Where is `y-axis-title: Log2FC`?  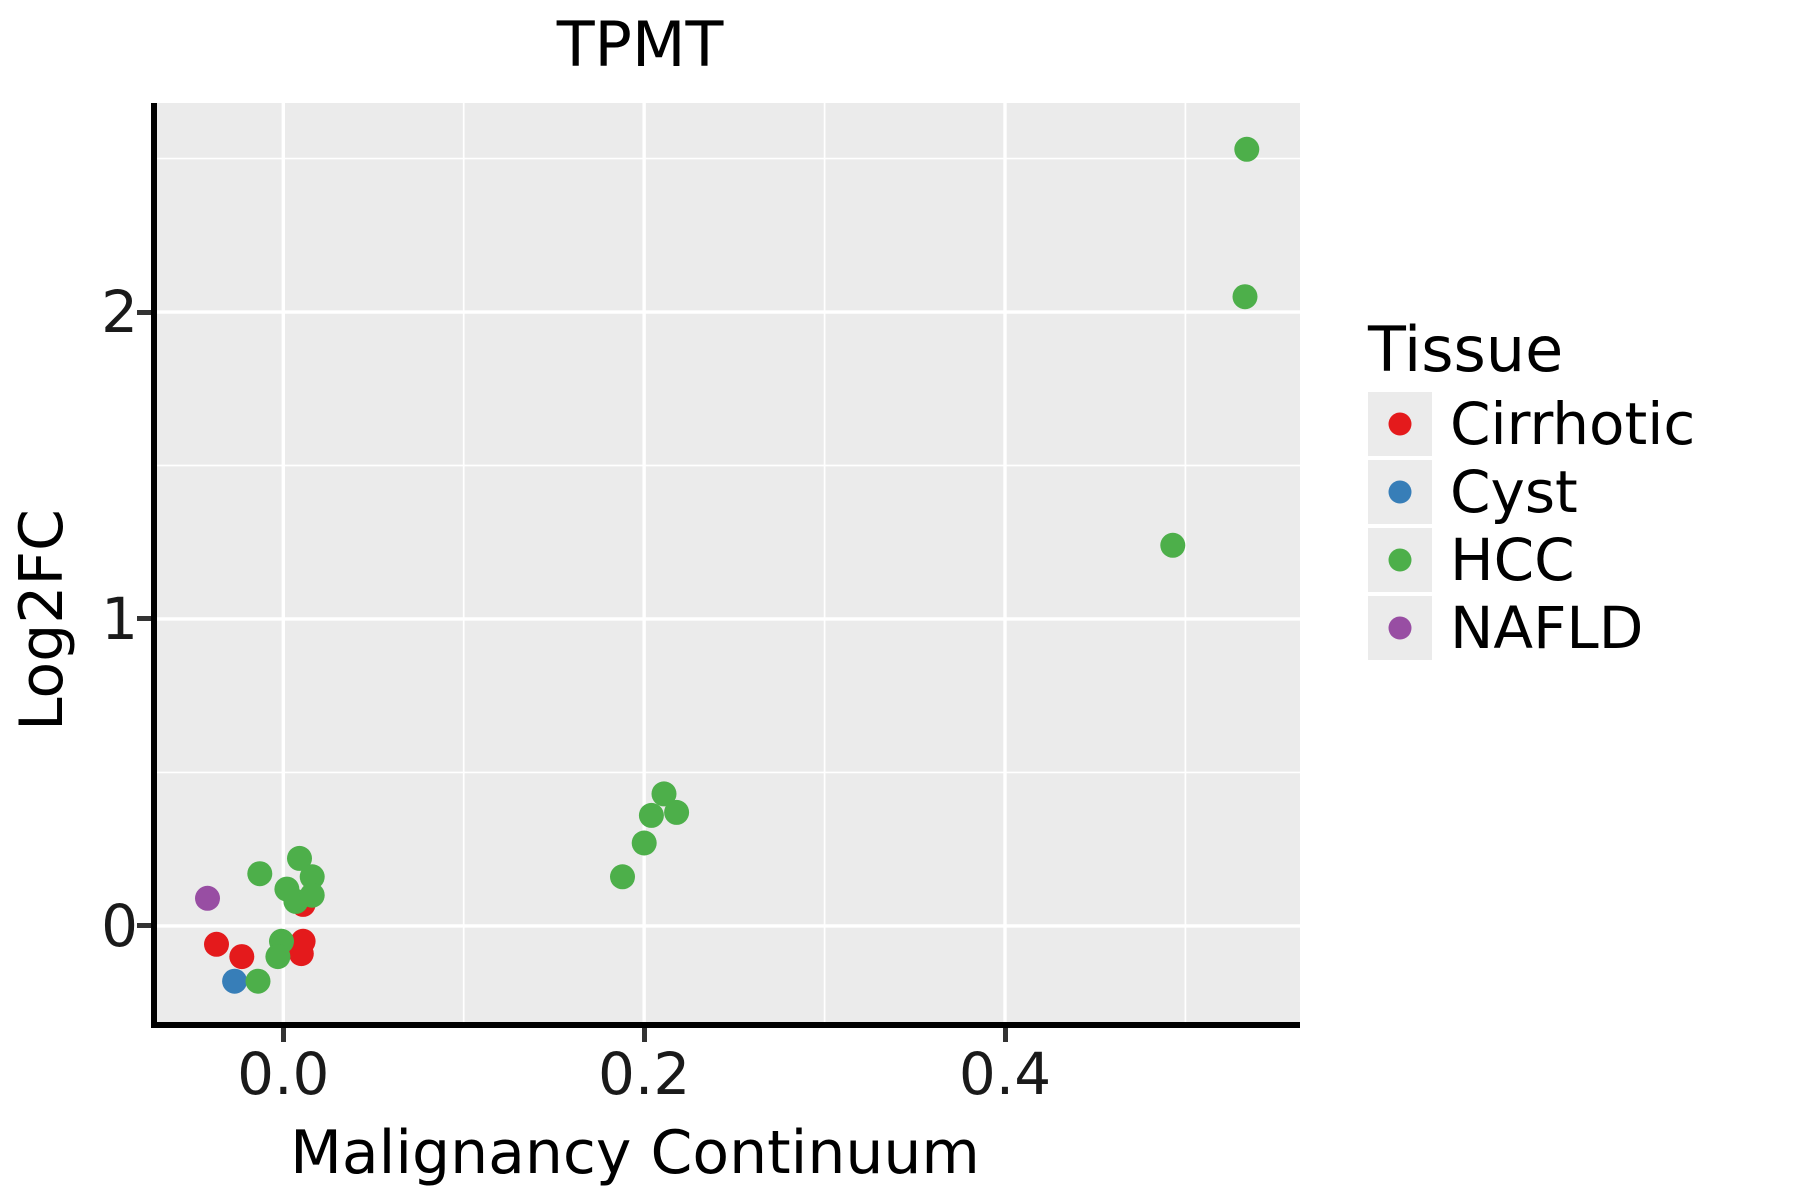
y-axis-title: Log2FC is located at coordinates (42, 620).